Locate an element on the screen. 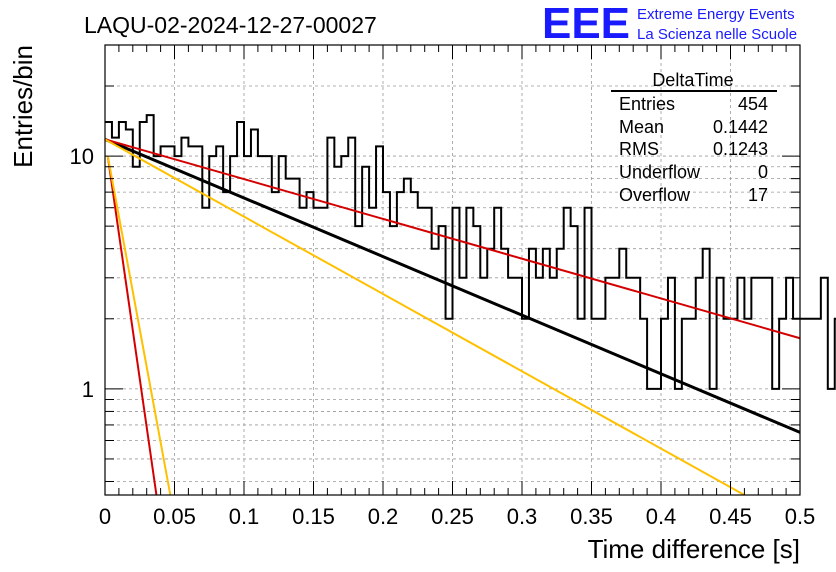 The width and height of the screenshot is (836, 572). x-tick-label: 0.45 is located at coordinates (730, 516).